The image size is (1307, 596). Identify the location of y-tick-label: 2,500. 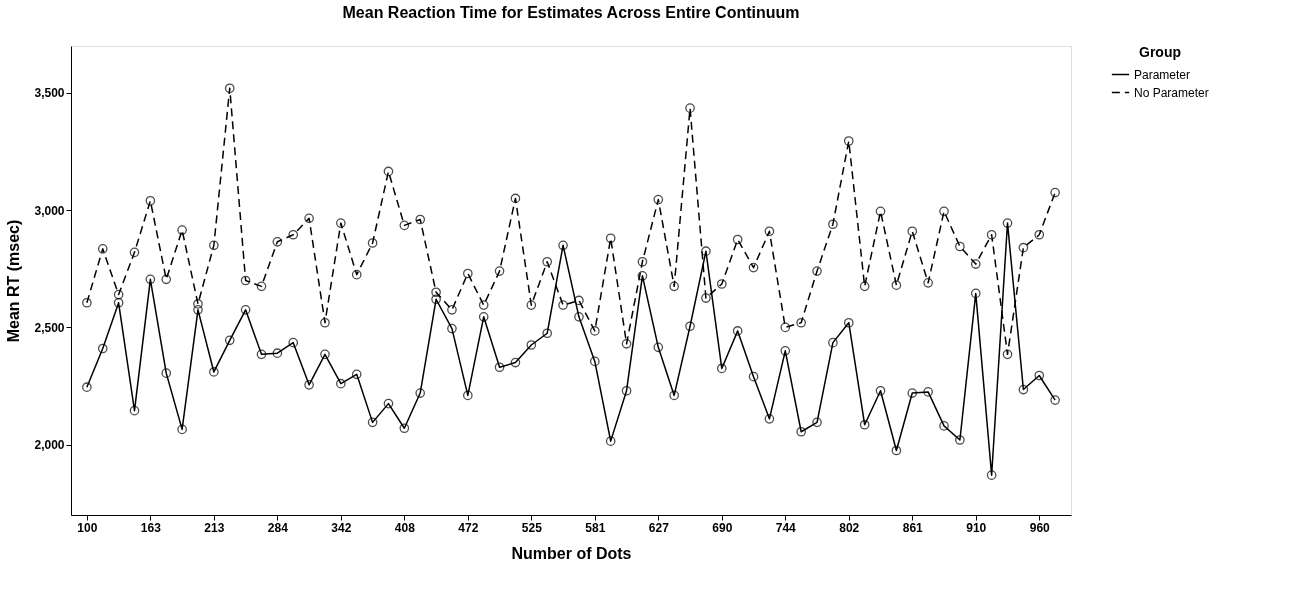
(49, 327).